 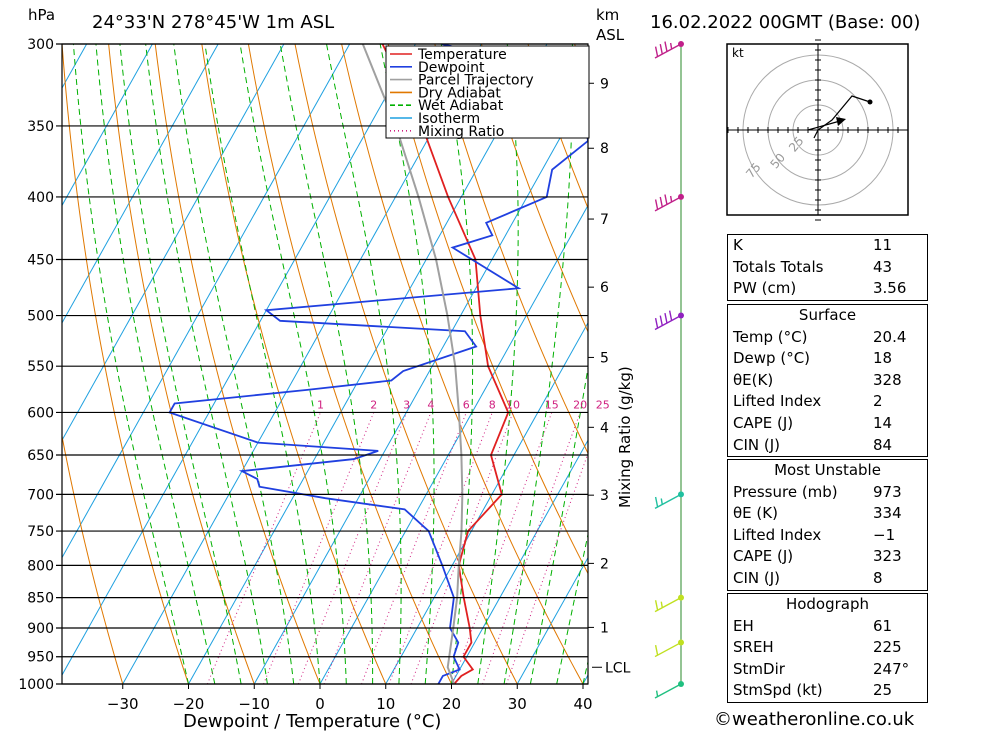 What do you see at coordinates (451, 704) in the screenshot?
I see `x-tick-label: 20` at bounding box center [451, 704].